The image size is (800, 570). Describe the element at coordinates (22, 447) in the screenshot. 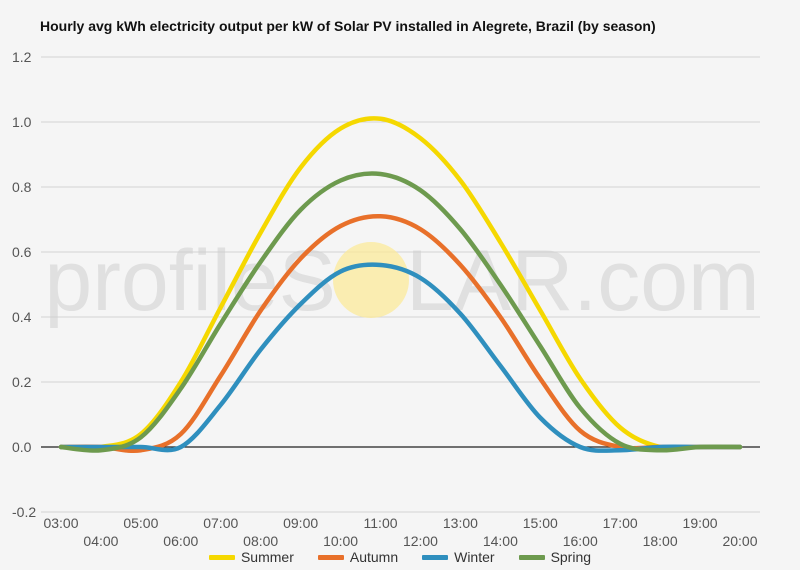

I see `y-tick-label: 0.0` at that location.